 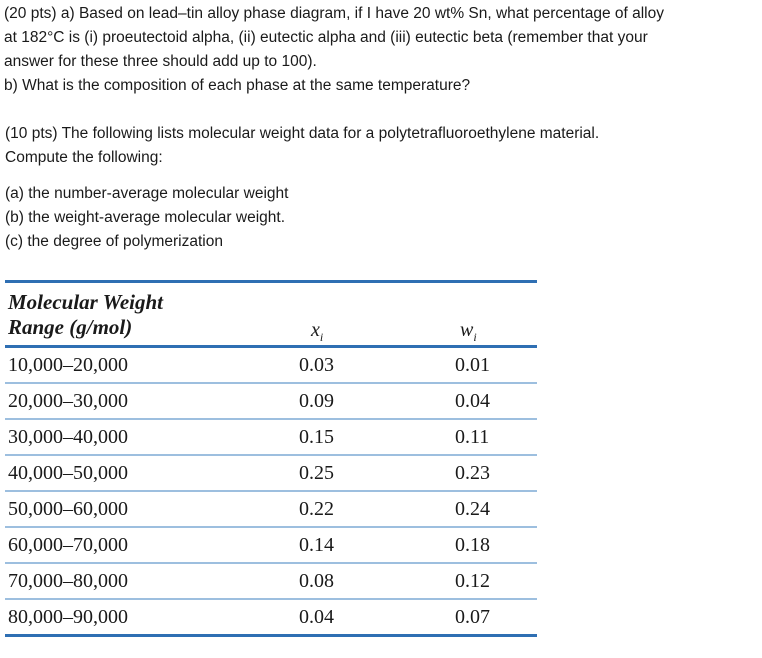 I want to click on table-row: 40,000–50,000 0.25 0.23, so click(x=271, y=474).